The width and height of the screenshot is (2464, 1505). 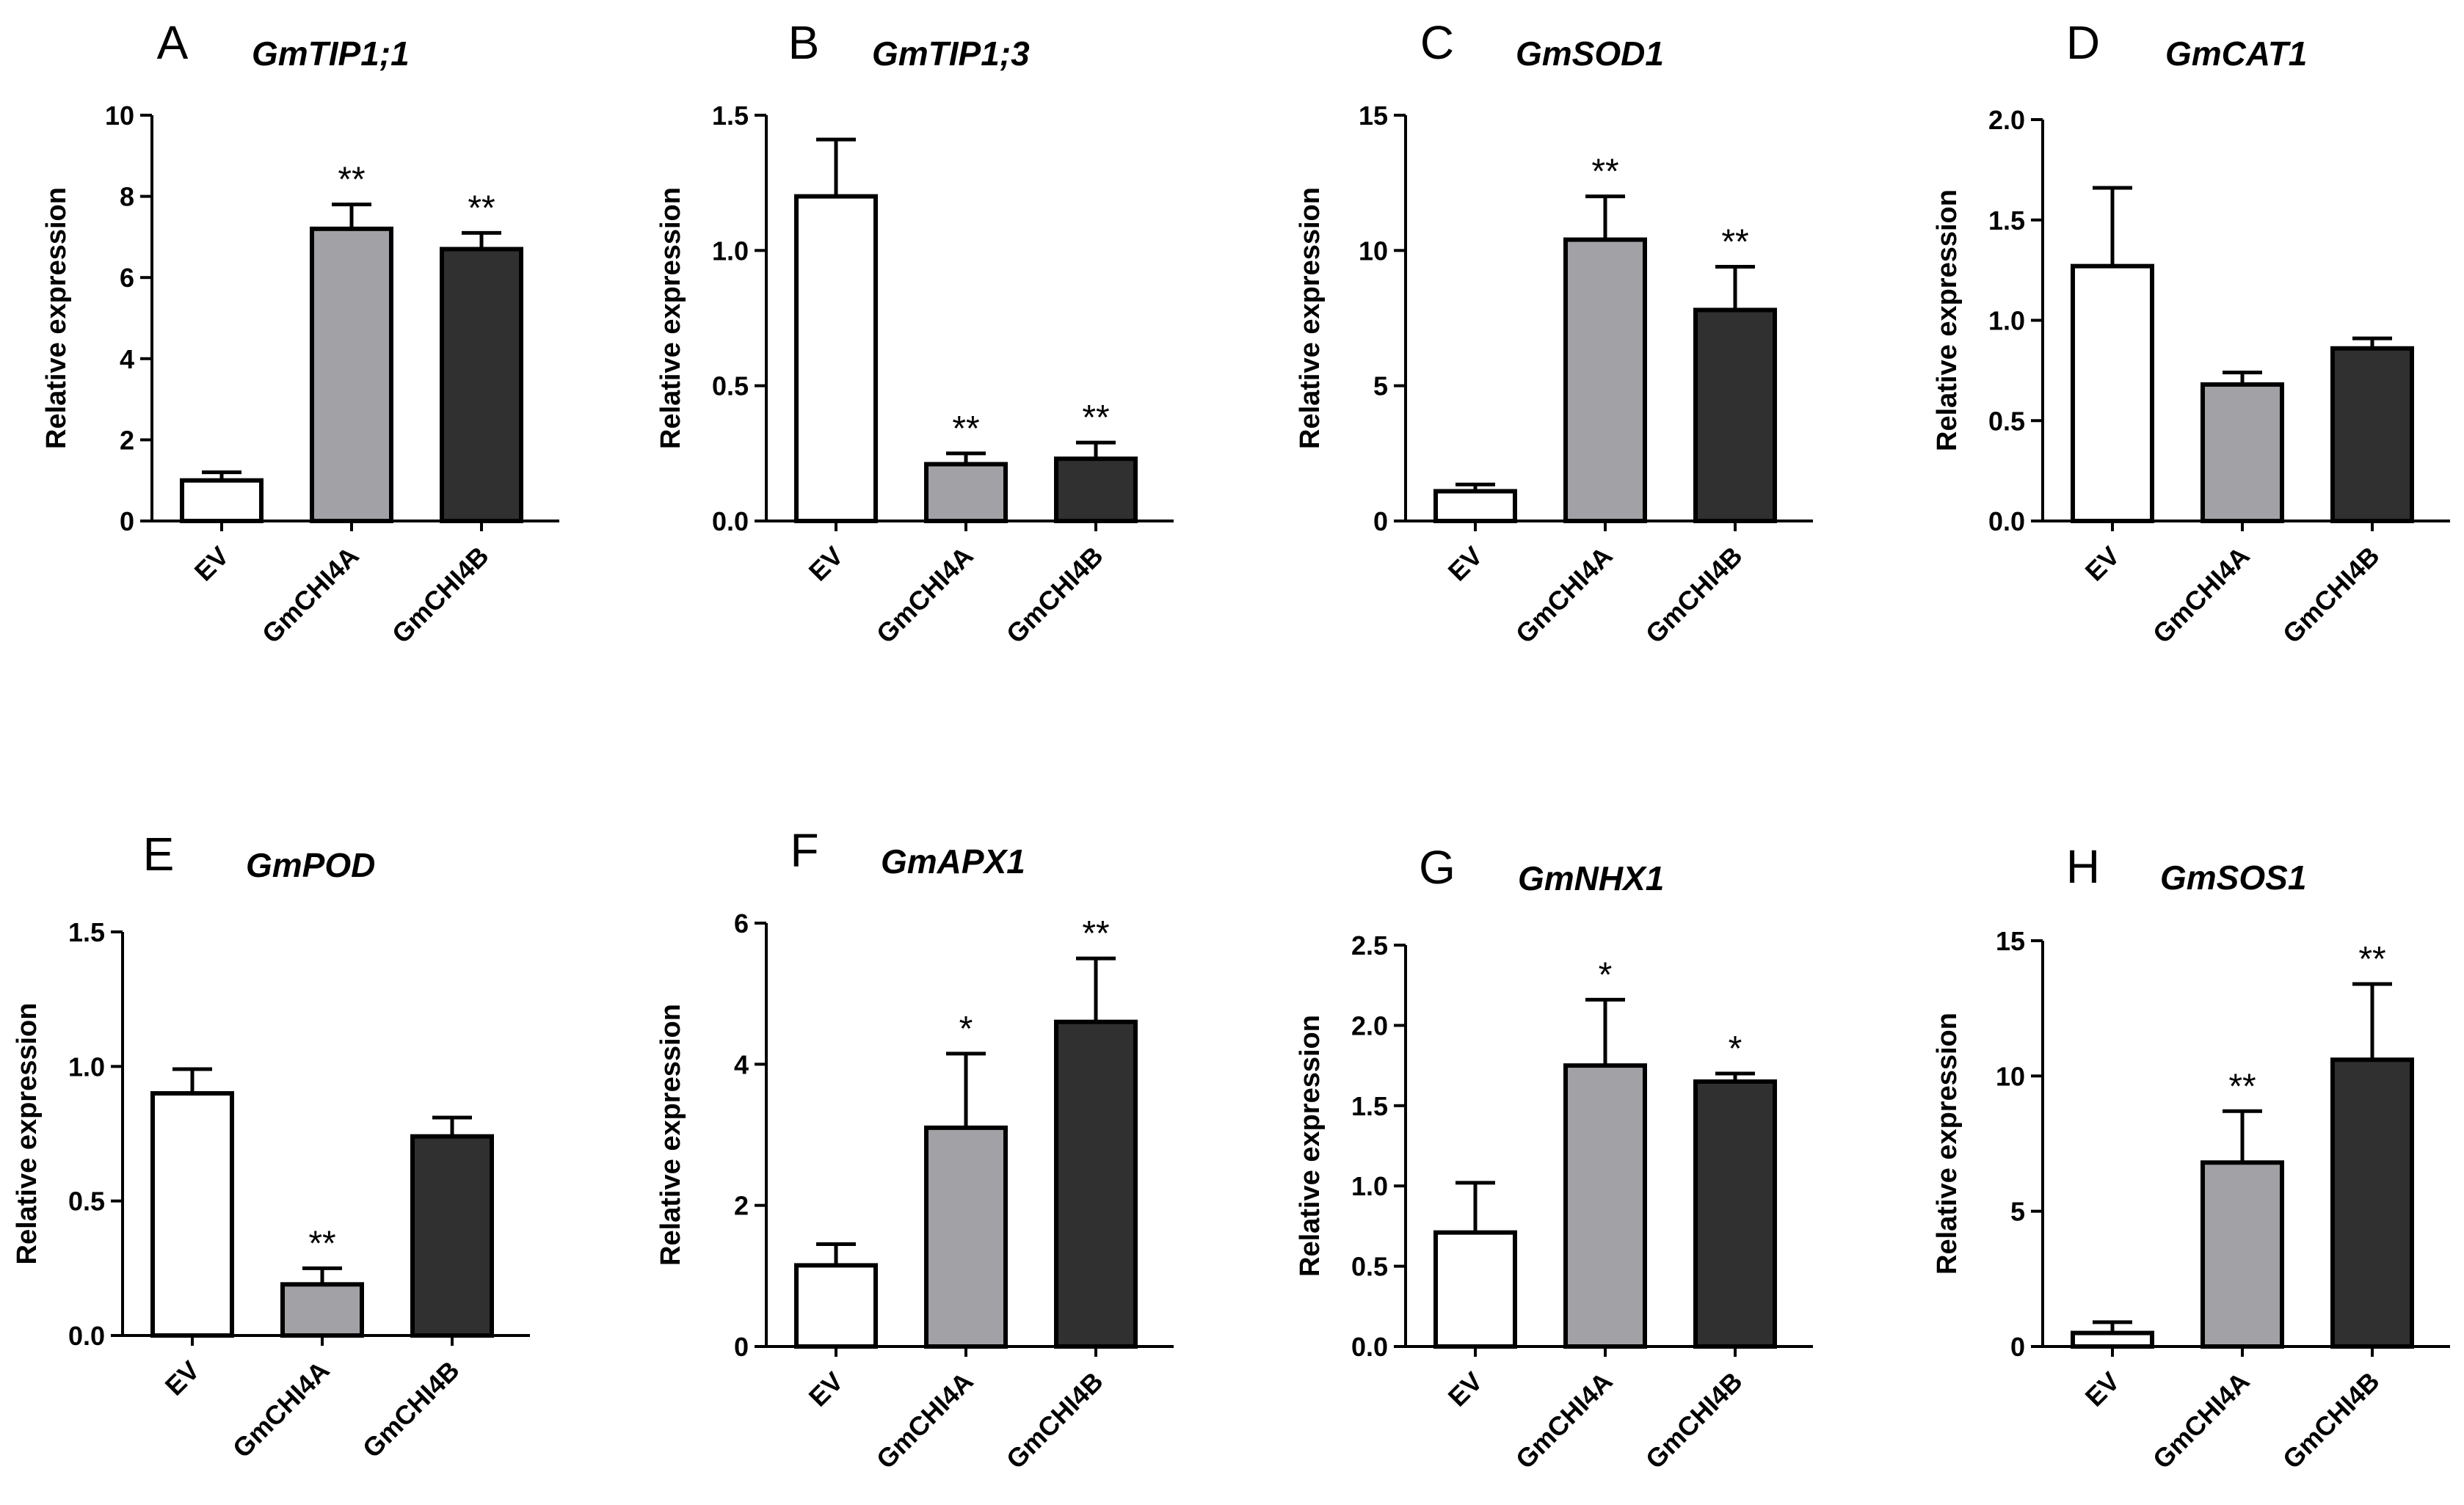 What do you see at coordinates (2083, 867) in the screenshot?
I see `panel-letter: H` at bounding box center [2083, 867].